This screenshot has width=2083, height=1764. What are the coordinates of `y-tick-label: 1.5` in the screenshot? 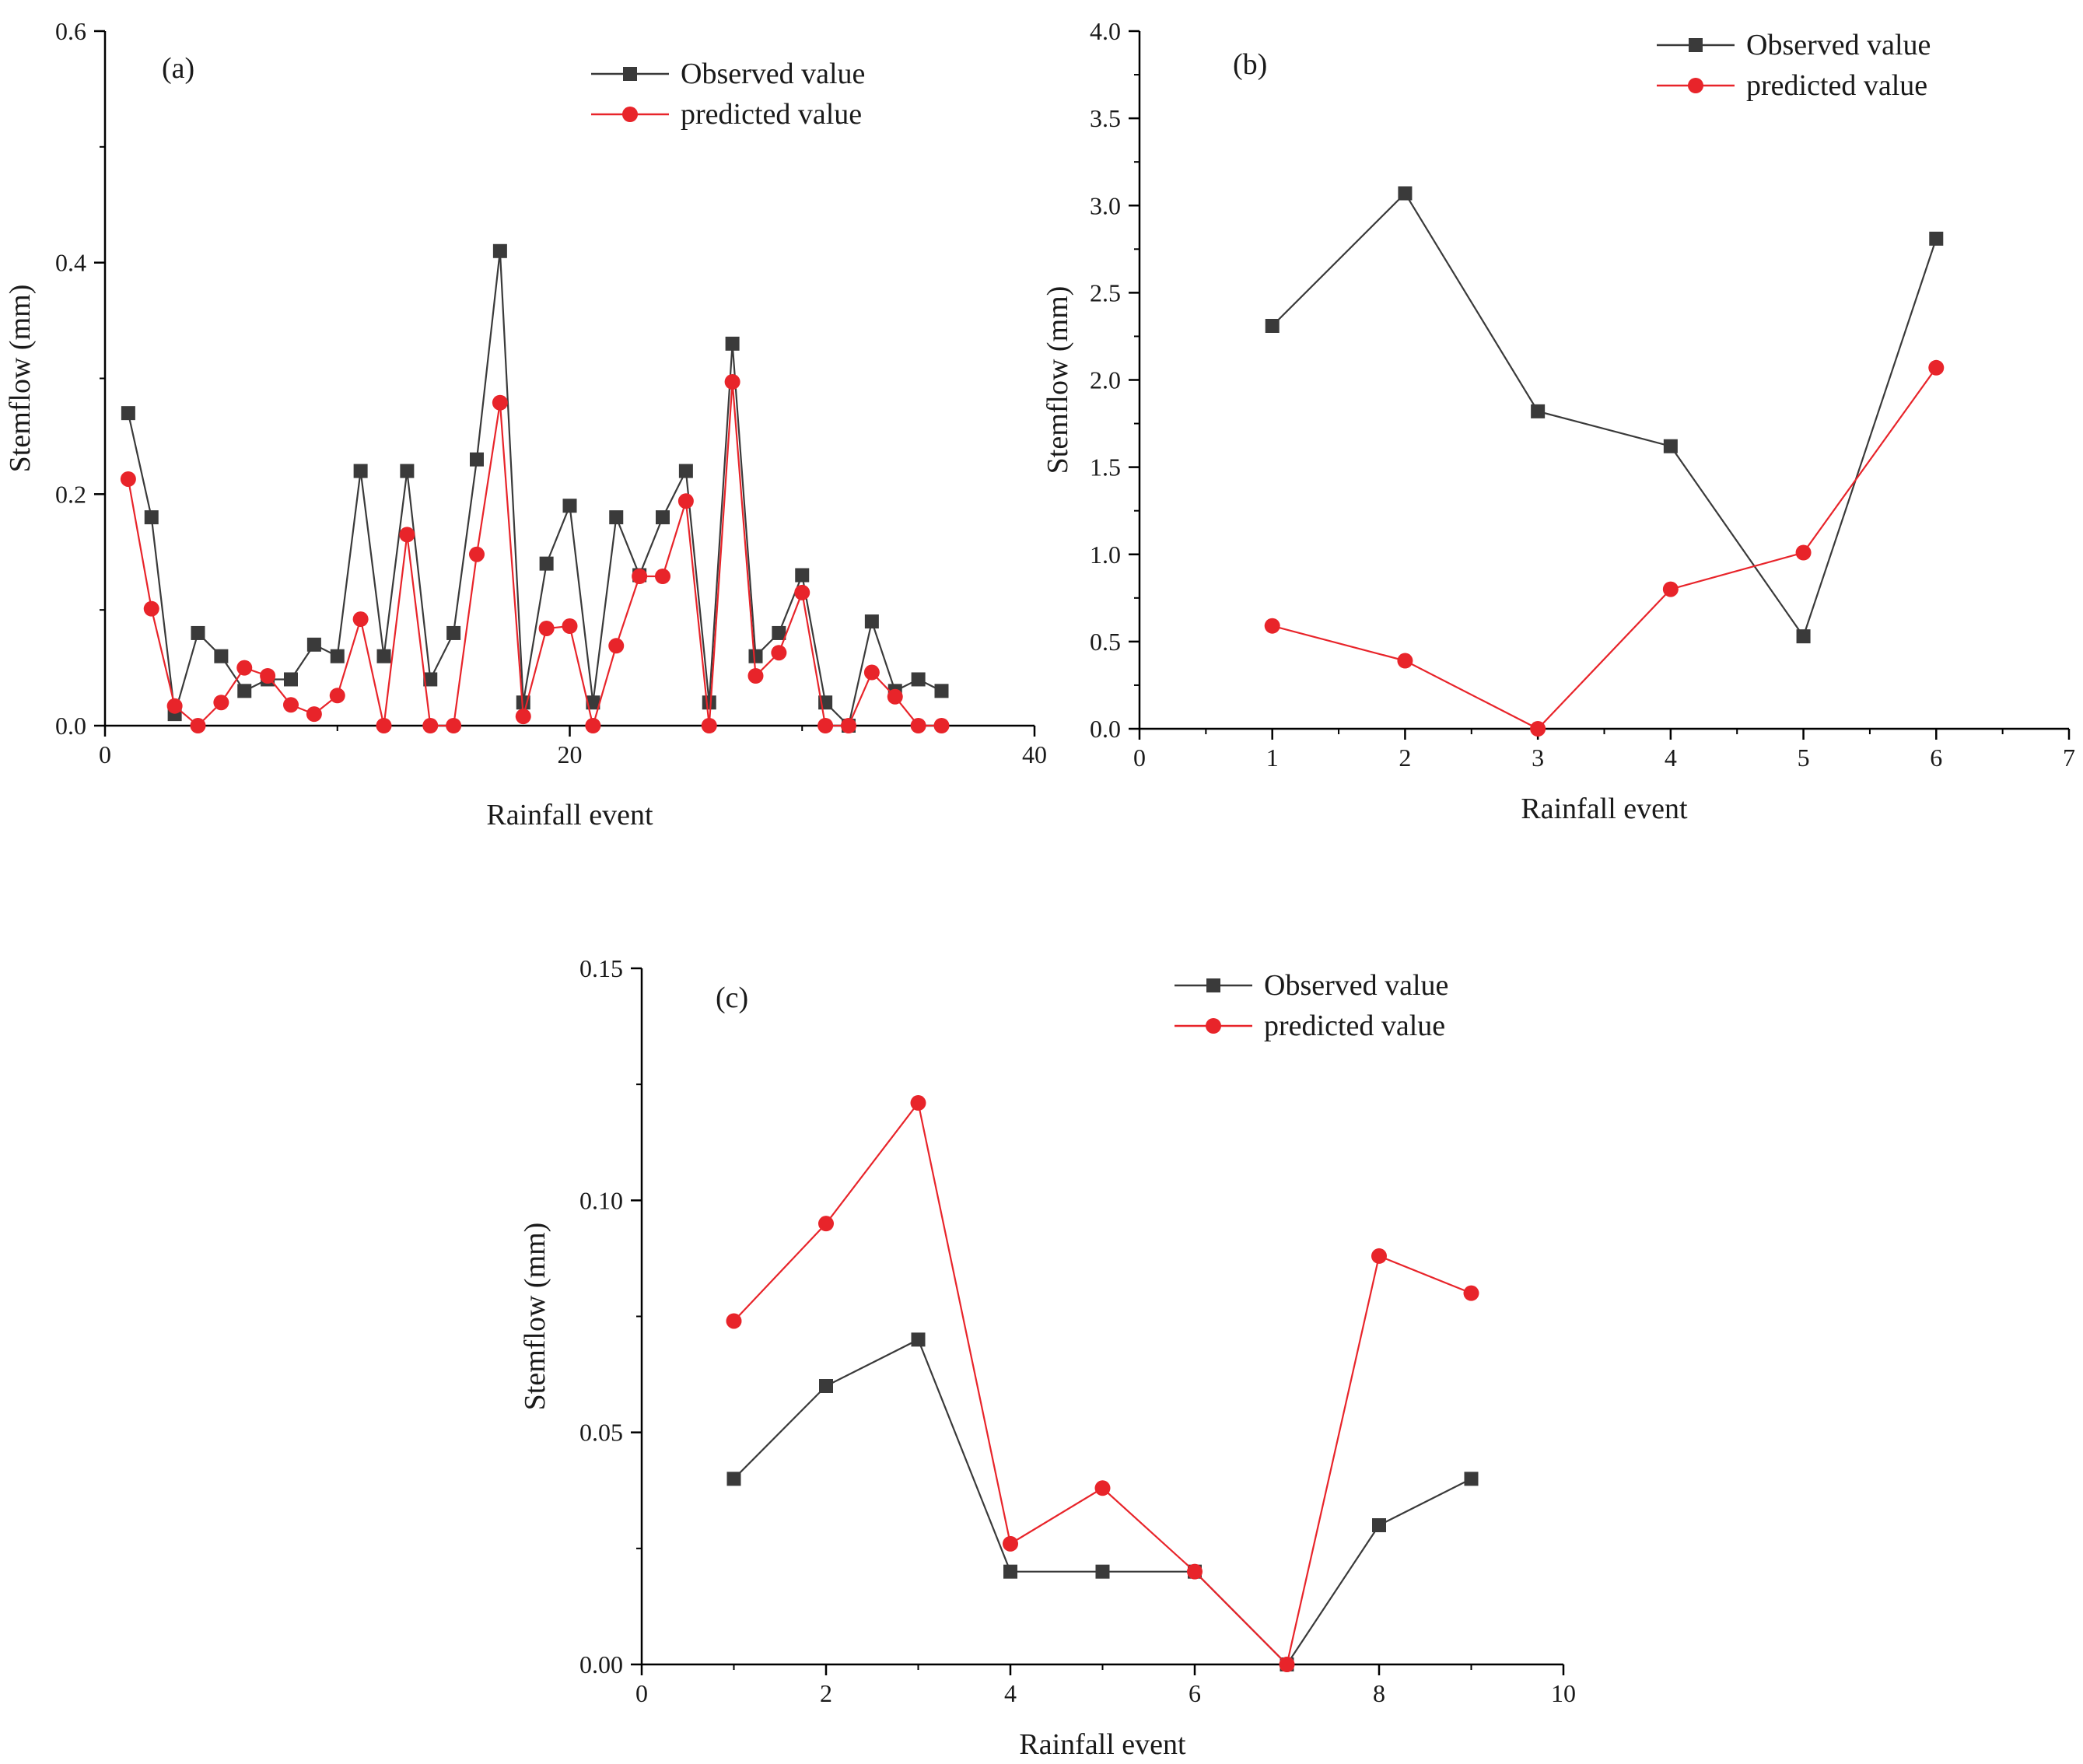 It's located at (1105, 467).